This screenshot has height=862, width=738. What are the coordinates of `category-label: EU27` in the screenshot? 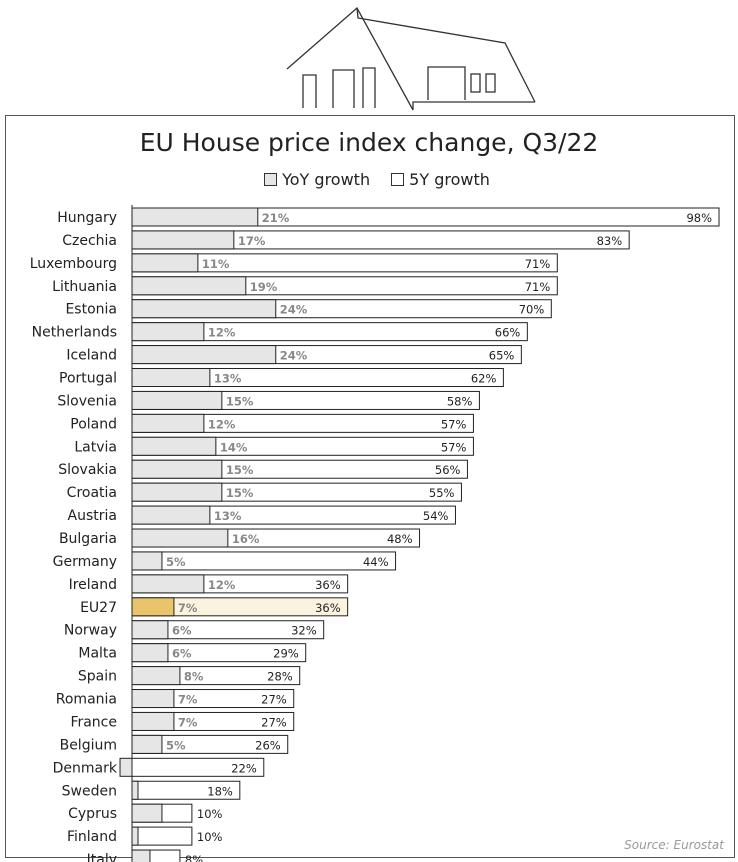 It's located at (98, 608).